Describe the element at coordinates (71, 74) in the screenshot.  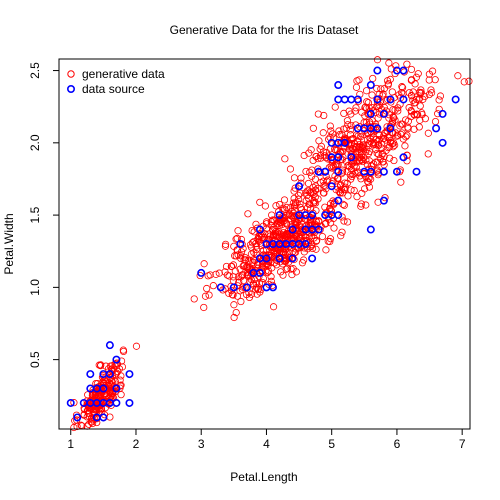
I see `legend-marker-generative-data` at that location.